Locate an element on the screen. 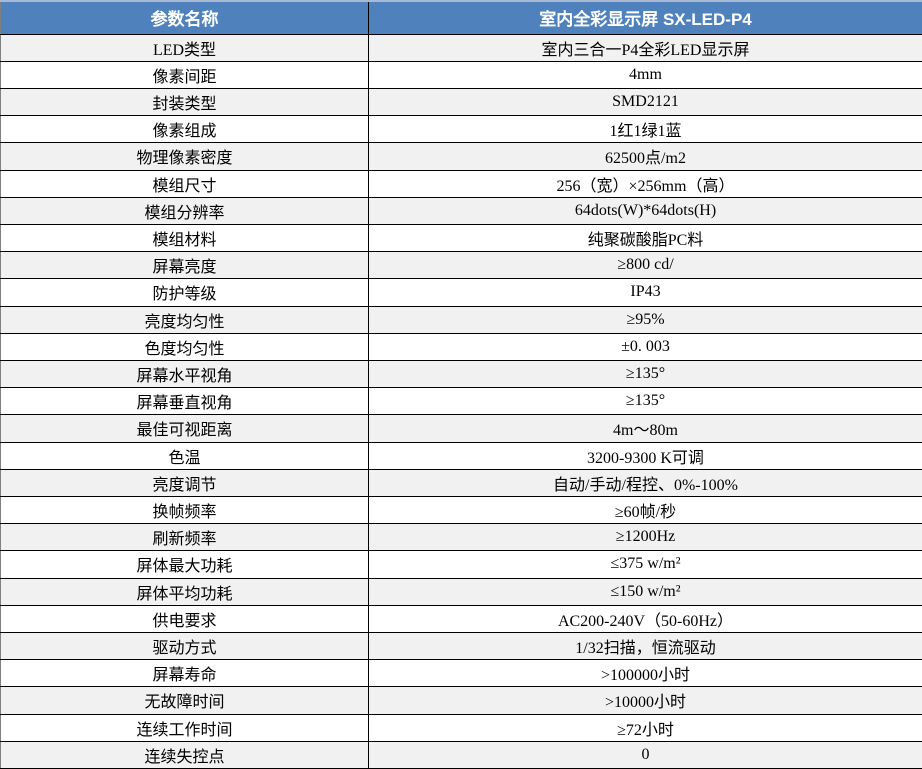  param-name-cell: 最佳可视距离 is located at coordinates (184, 428).